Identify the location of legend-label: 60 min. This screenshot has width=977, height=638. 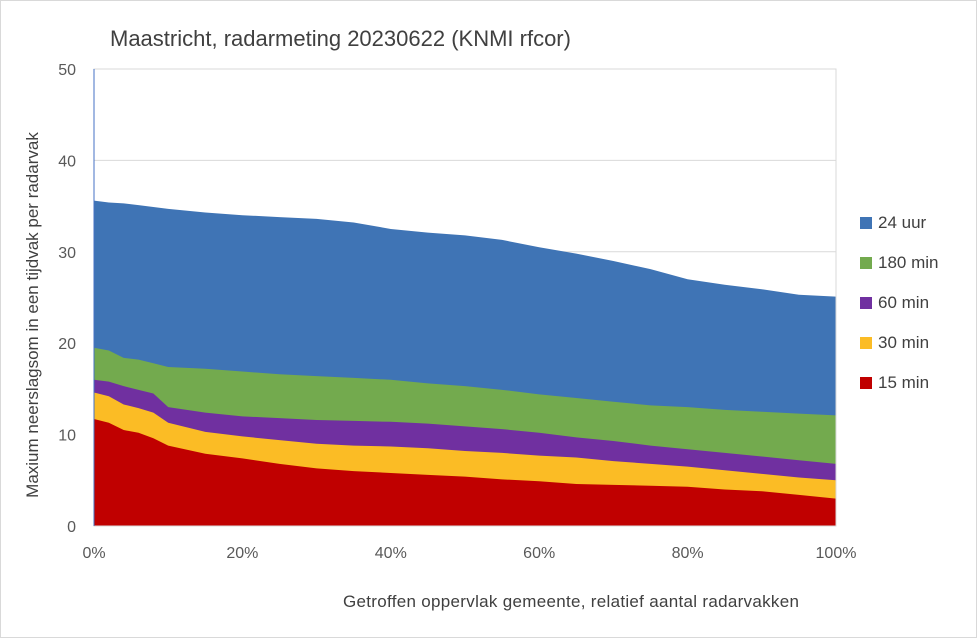
(904, 302).